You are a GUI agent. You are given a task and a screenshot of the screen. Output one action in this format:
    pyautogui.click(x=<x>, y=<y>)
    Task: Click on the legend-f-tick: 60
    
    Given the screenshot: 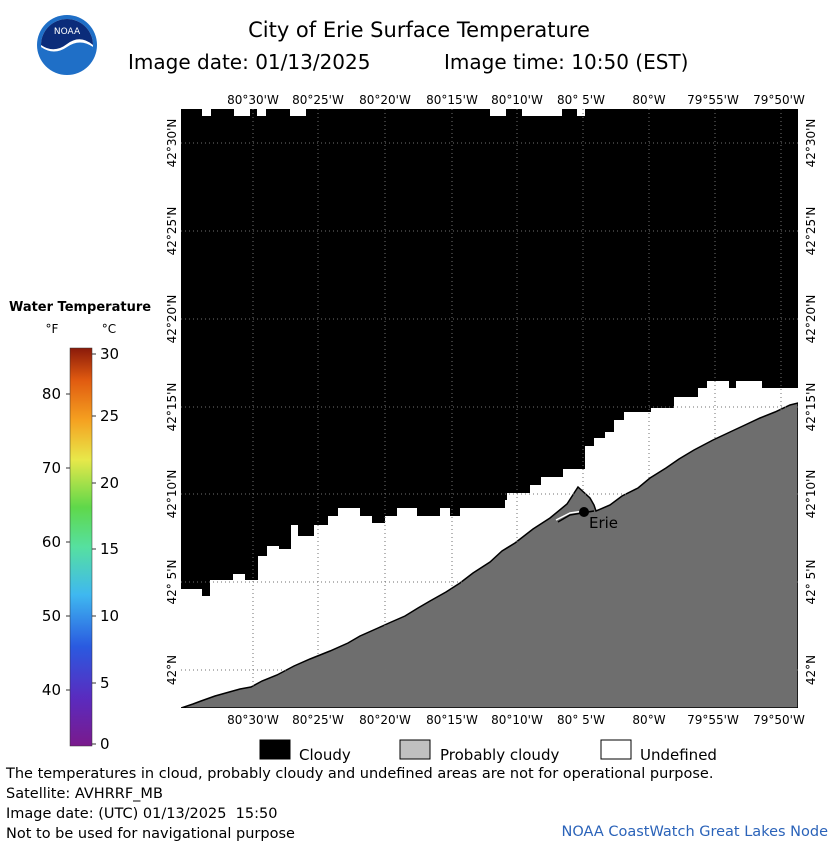 What is the action you would take?
    pyautogui.click(x=51, y=542)
    